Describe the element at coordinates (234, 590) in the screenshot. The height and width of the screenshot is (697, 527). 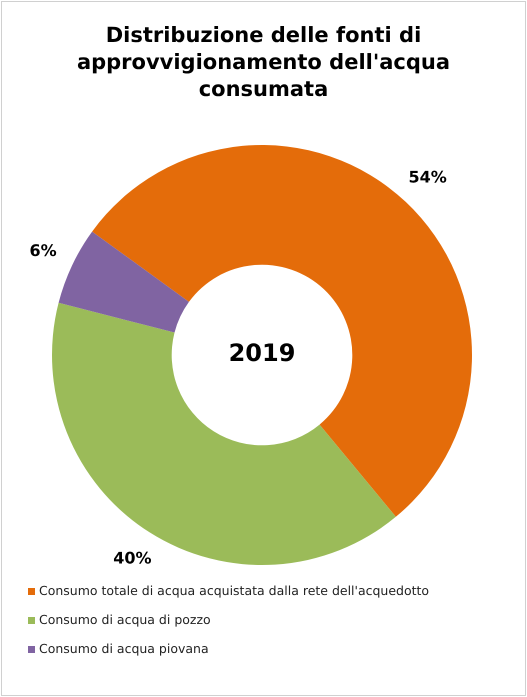
I see `legend-label: Consumo totale di acqua acquistata dalla rete dell'acquedotto` at that location.